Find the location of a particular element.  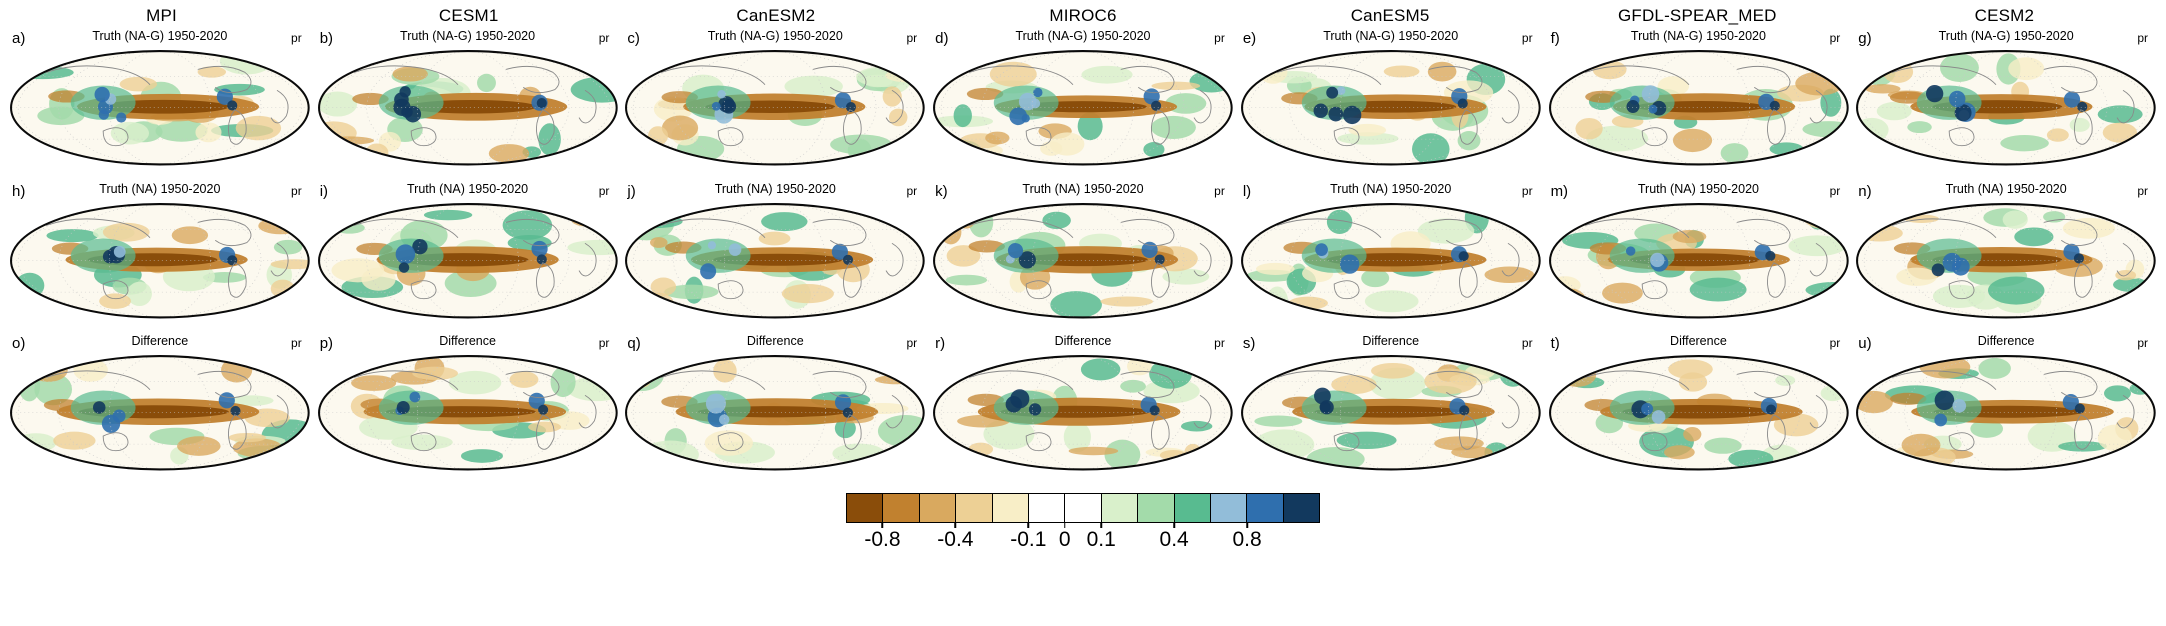

panel-header: k) Truth (NA) 1950-2020 pr is located at coordinates (1083, 190).